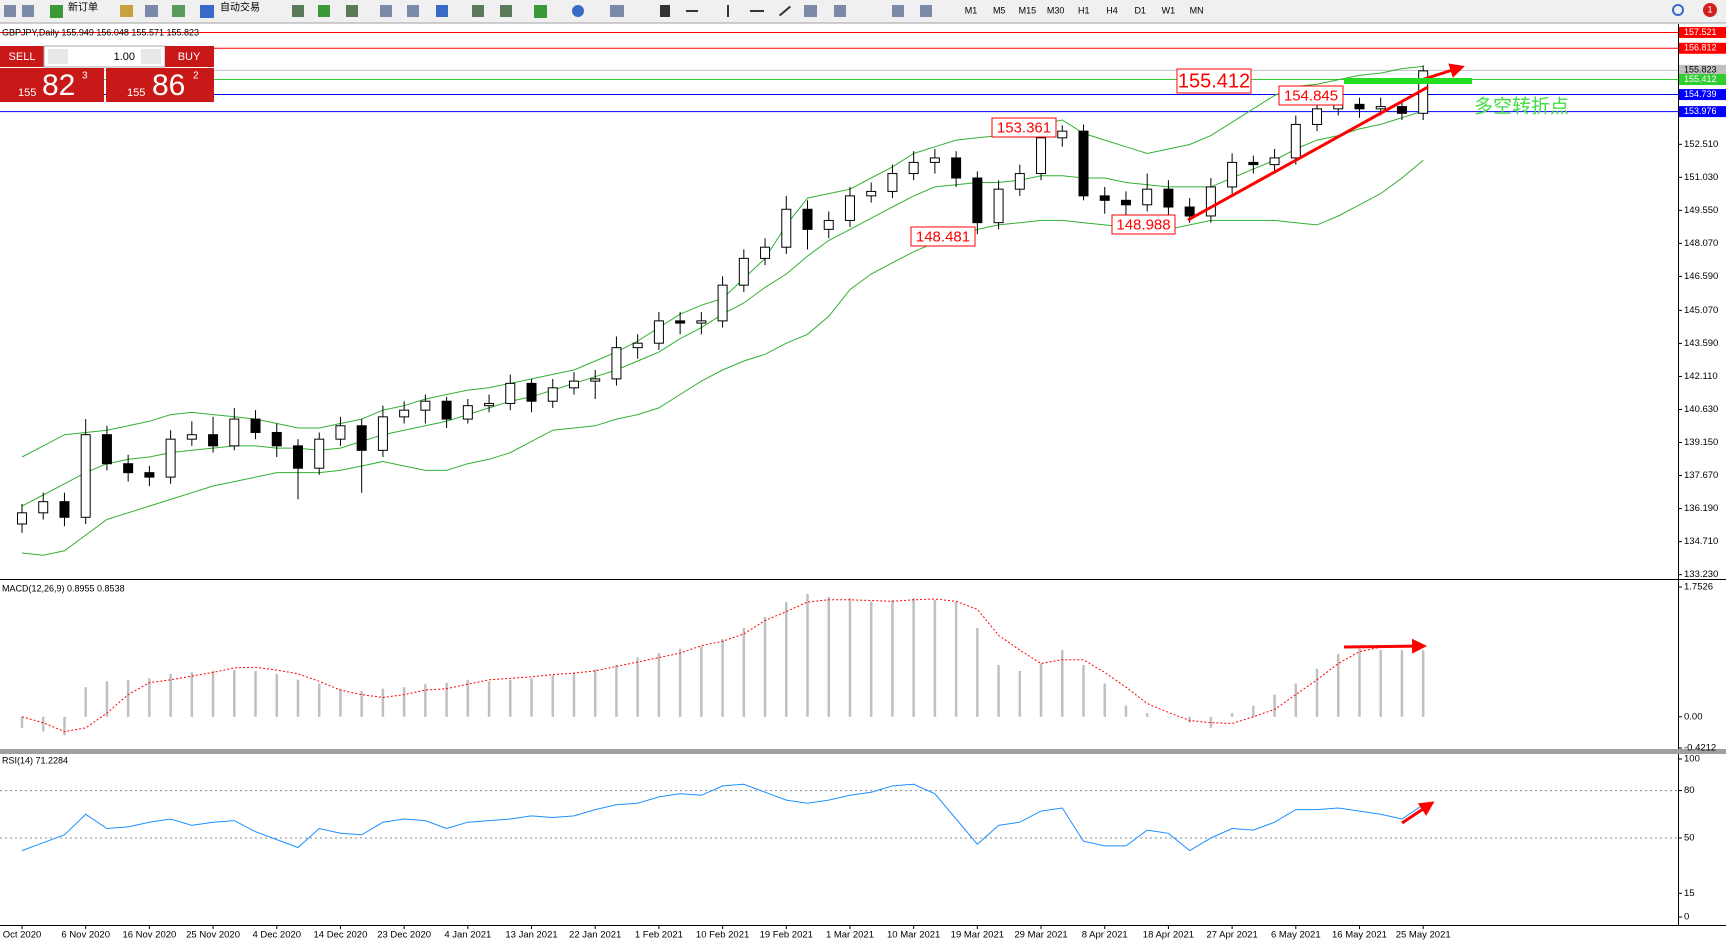 This screenshot has height=943, width=1726. I want to click on y-tick-label: 139.150, so click(1701, 442).